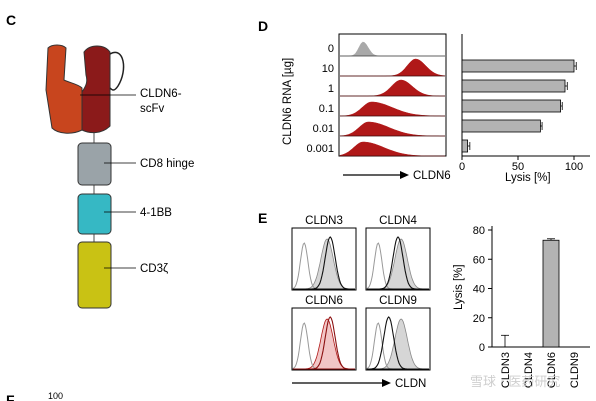 The width and height of the screenshot is (596, 401). Describe the element at coordinates (404, 175) in the screenshot. I see `d-arrow-head` at that location.